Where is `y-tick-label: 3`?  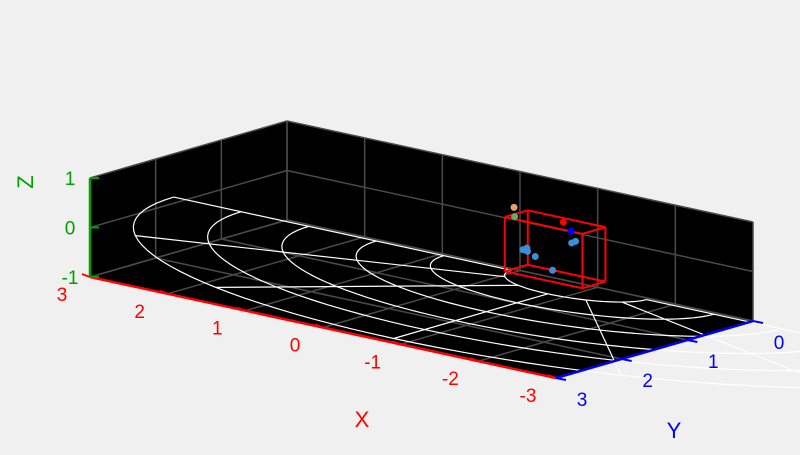 y-tick-label: 3 is located at coordinates (582, 400).